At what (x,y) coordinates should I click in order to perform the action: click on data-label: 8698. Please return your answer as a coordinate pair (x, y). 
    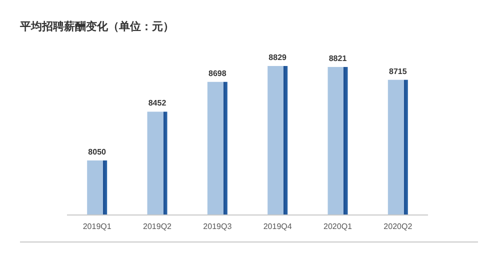
    Looking at the image, I should click on (217, 73).